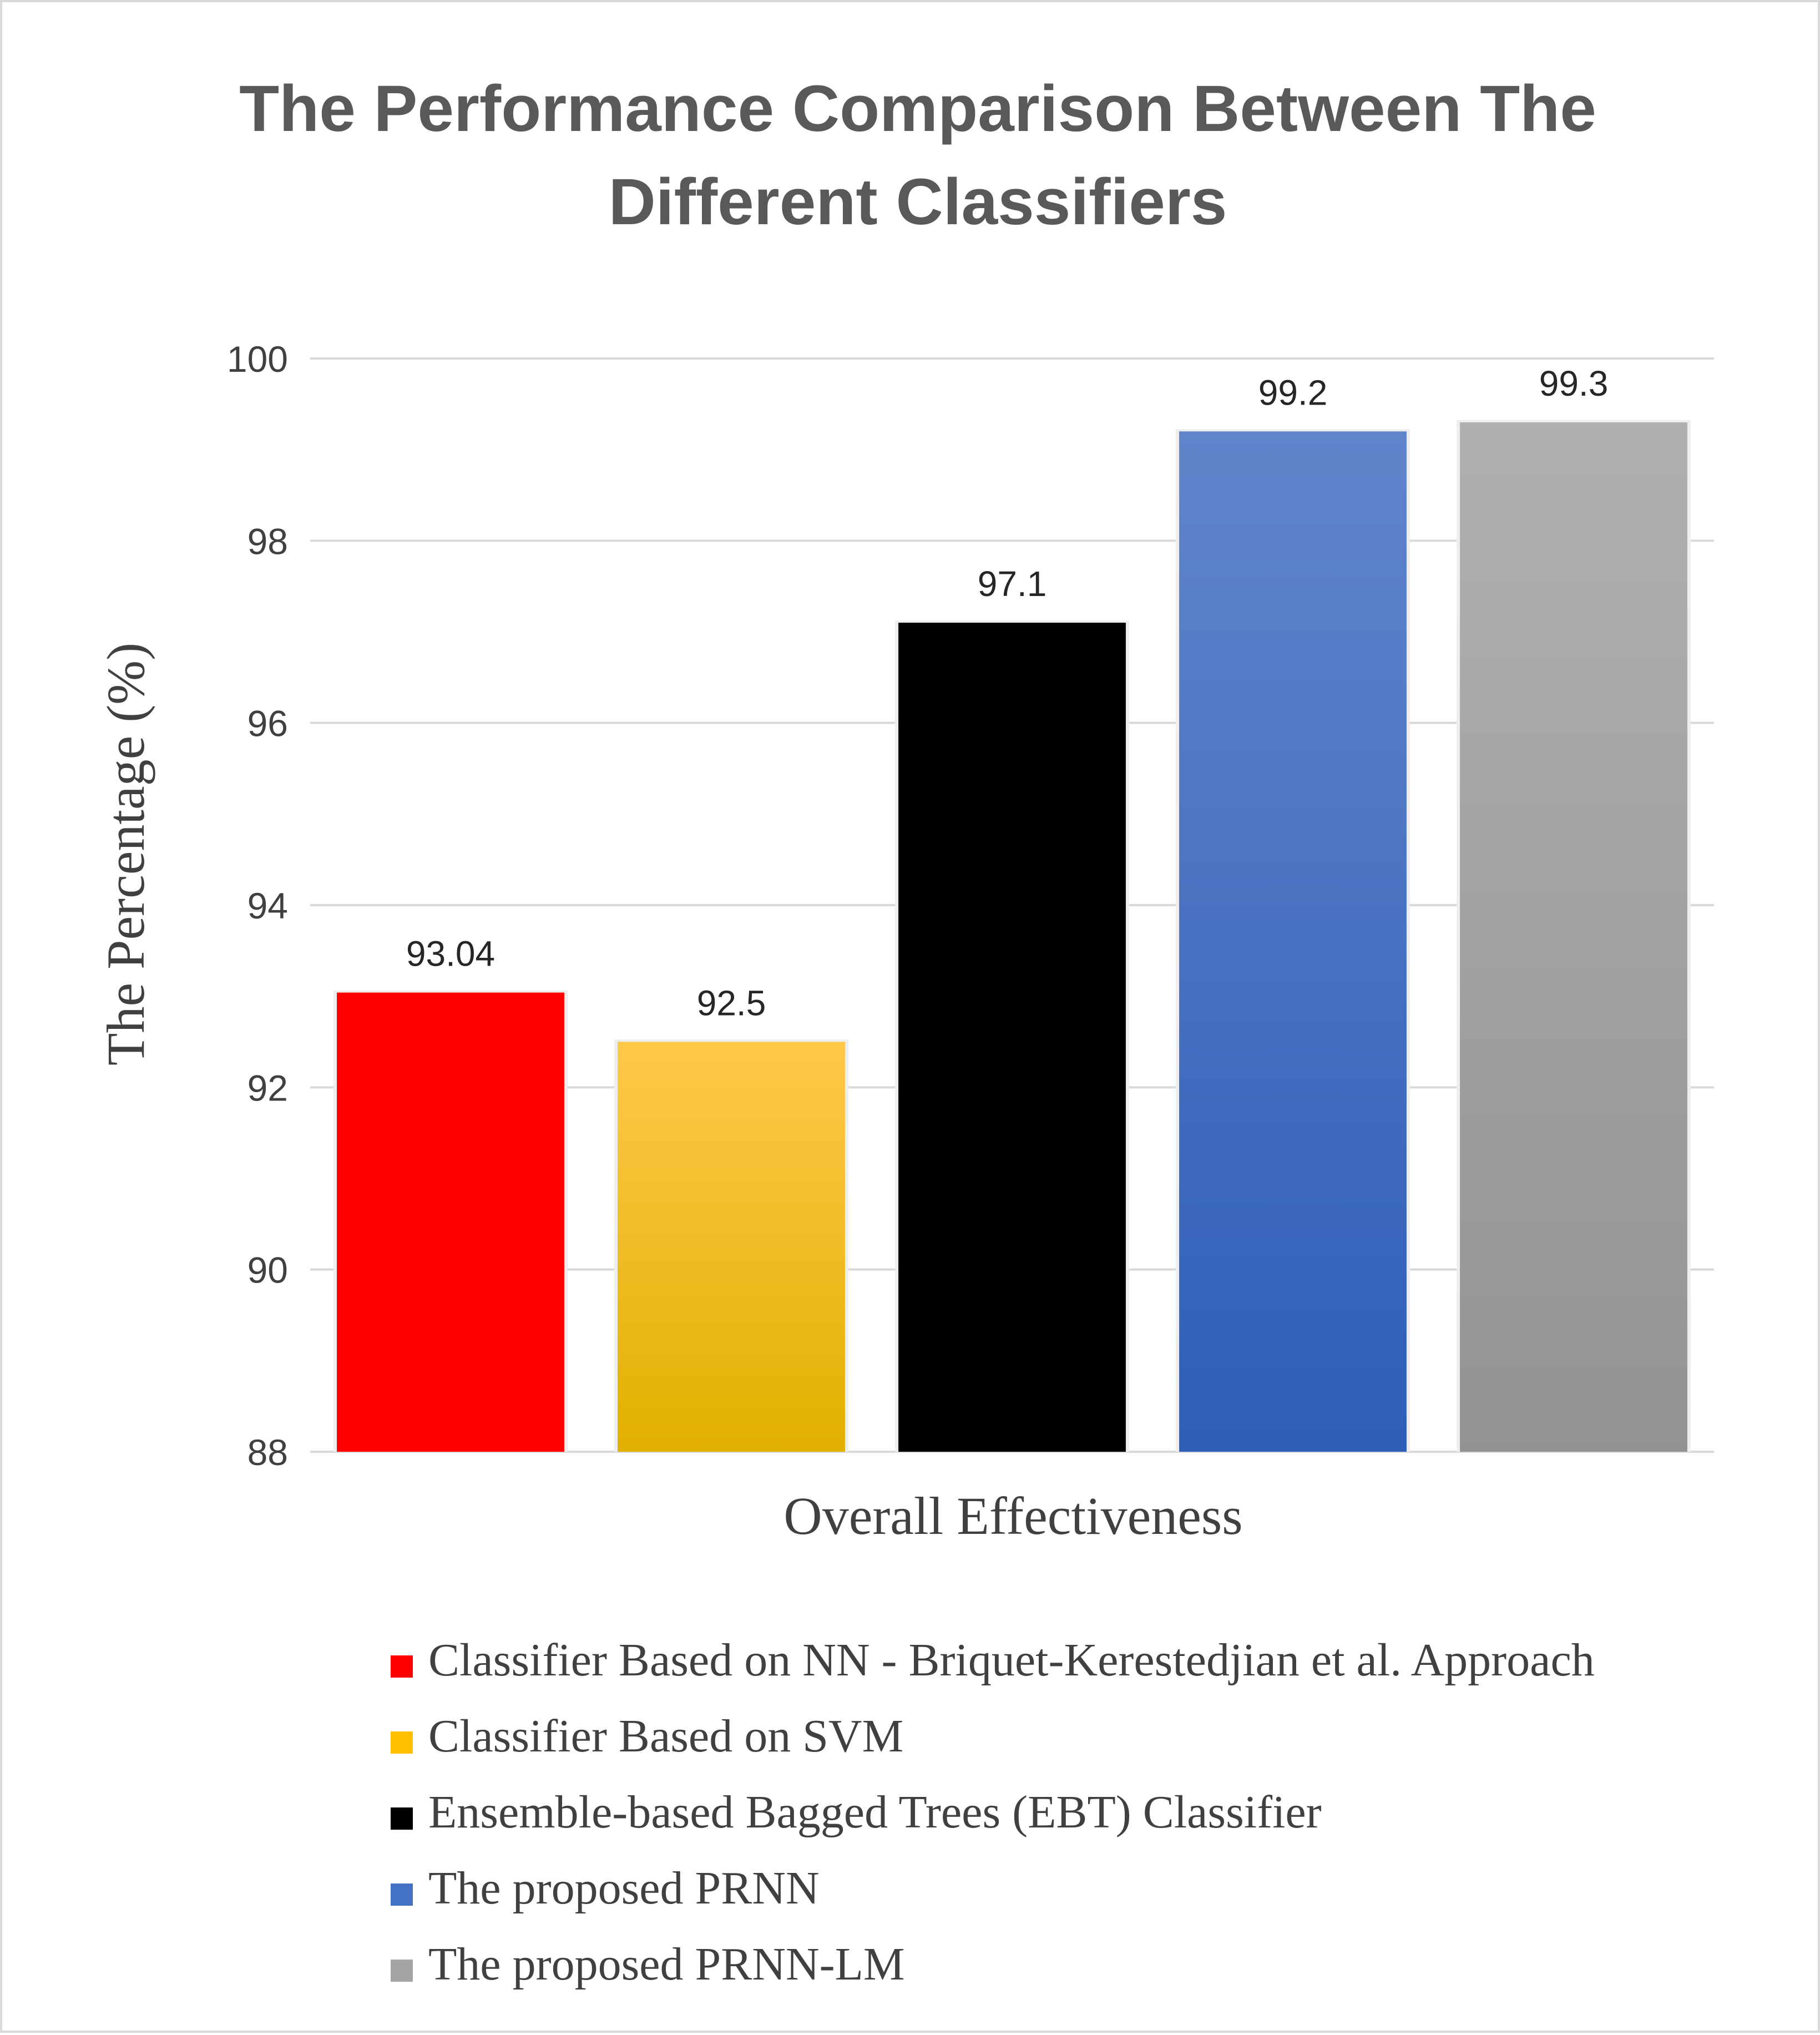 The image size is (1820, 2035). What do you see at coordinates (1013, 584) in the screenshot?
I see `data-label: 97.1` at bounding box center [1013, 584].